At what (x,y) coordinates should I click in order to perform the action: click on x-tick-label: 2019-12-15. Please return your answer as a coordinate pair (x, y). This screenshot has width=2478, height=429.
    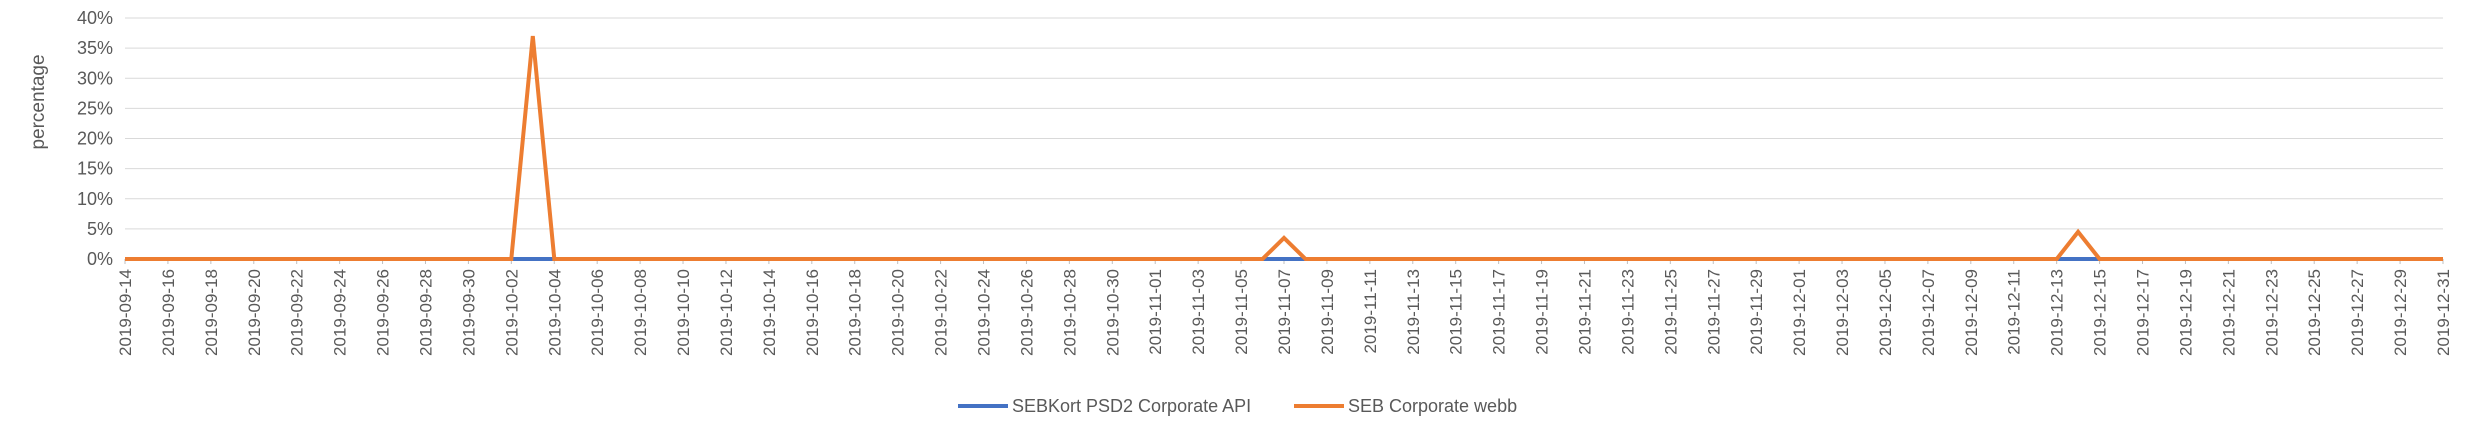
    Looking at the image, I should click on (2100, 312).